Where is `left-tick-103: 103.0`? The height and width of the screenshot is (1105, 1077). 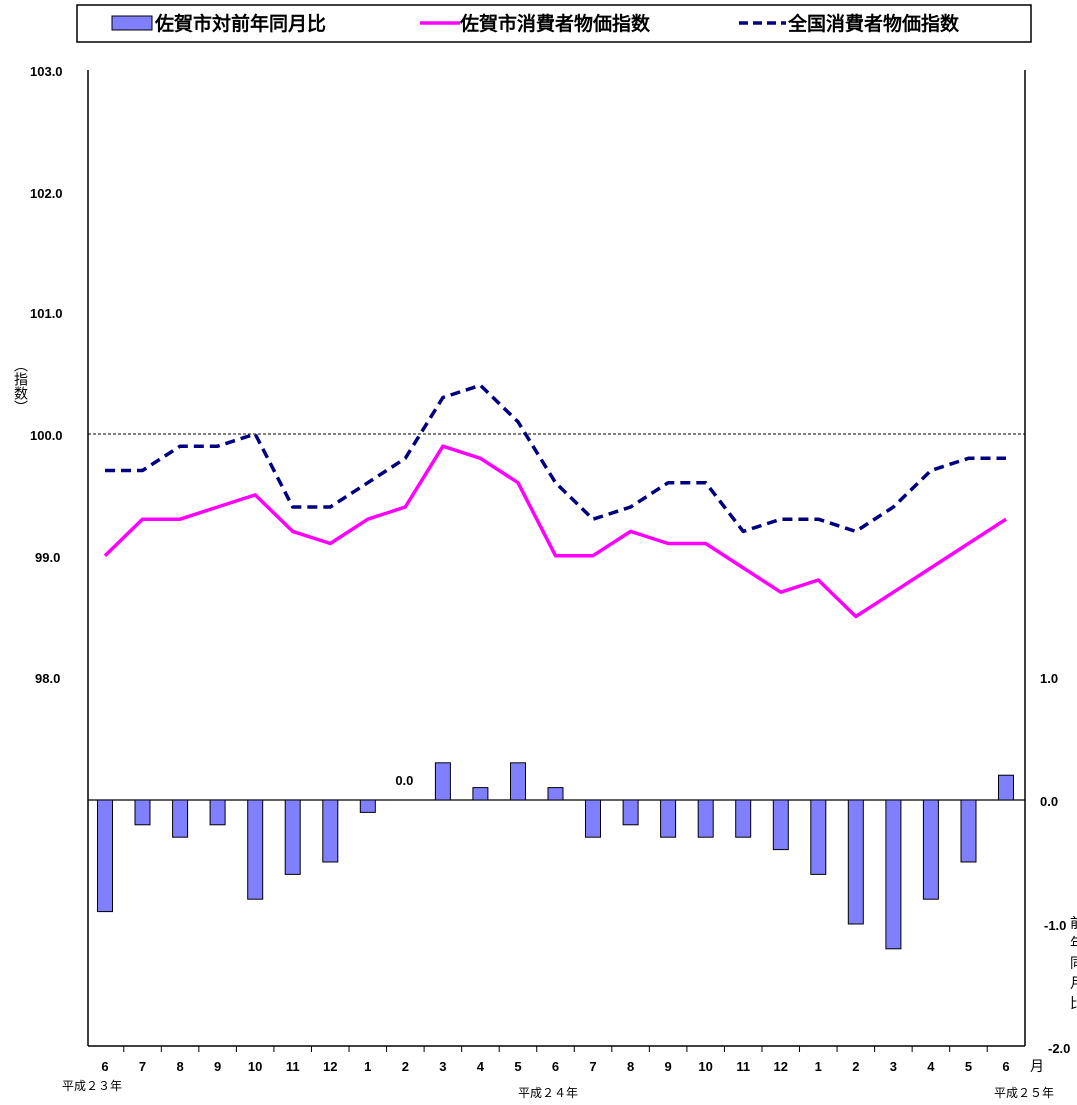 left-tick-103: 103.0 is located at coordinates (46, 71).